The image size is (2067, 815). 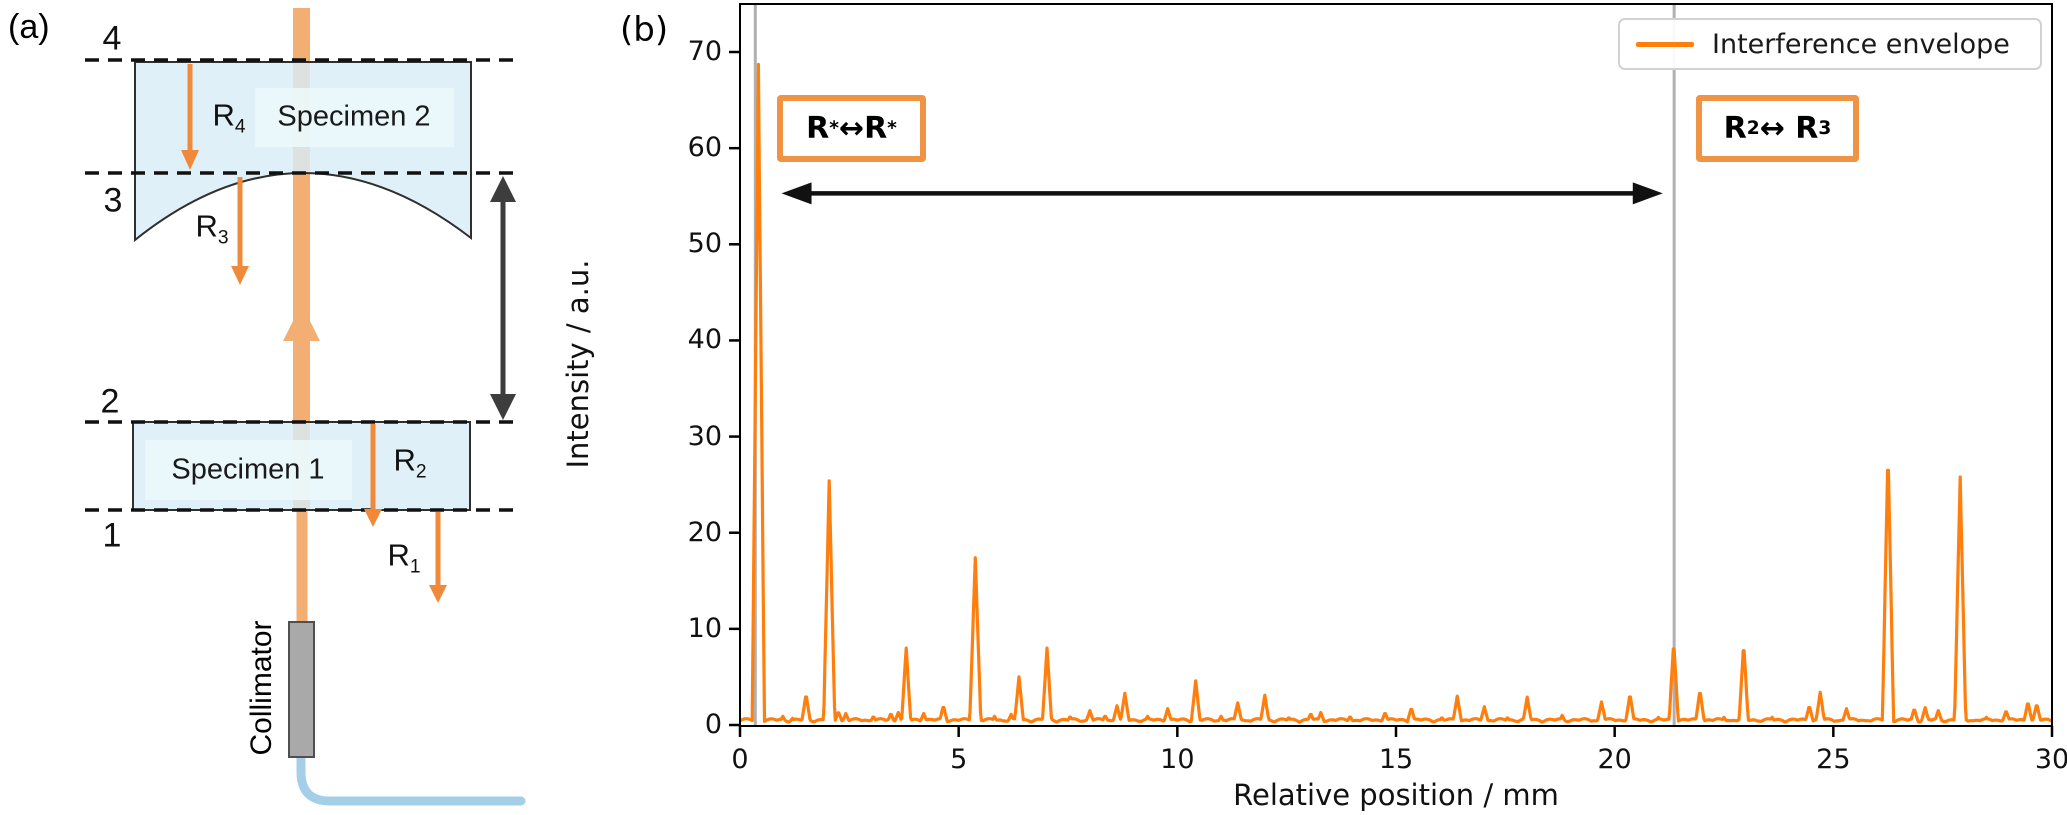 What do you see at coordinates (1647, 193) in the screenshot?
I see `span-arrow-right-head-icon` at bounding box center [1647, 193].